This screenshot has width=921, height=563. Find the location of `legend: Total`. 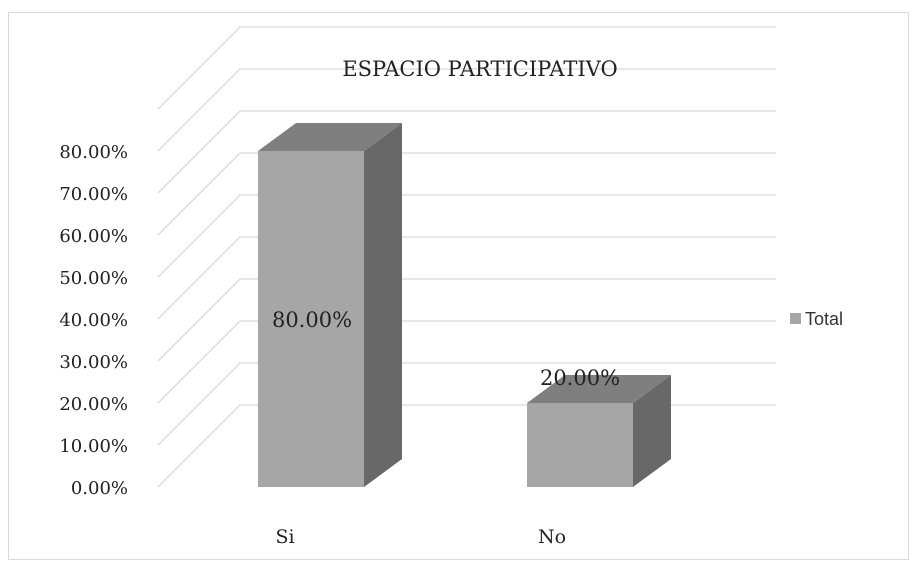

legend: Total is located at coordinates (816, 319).